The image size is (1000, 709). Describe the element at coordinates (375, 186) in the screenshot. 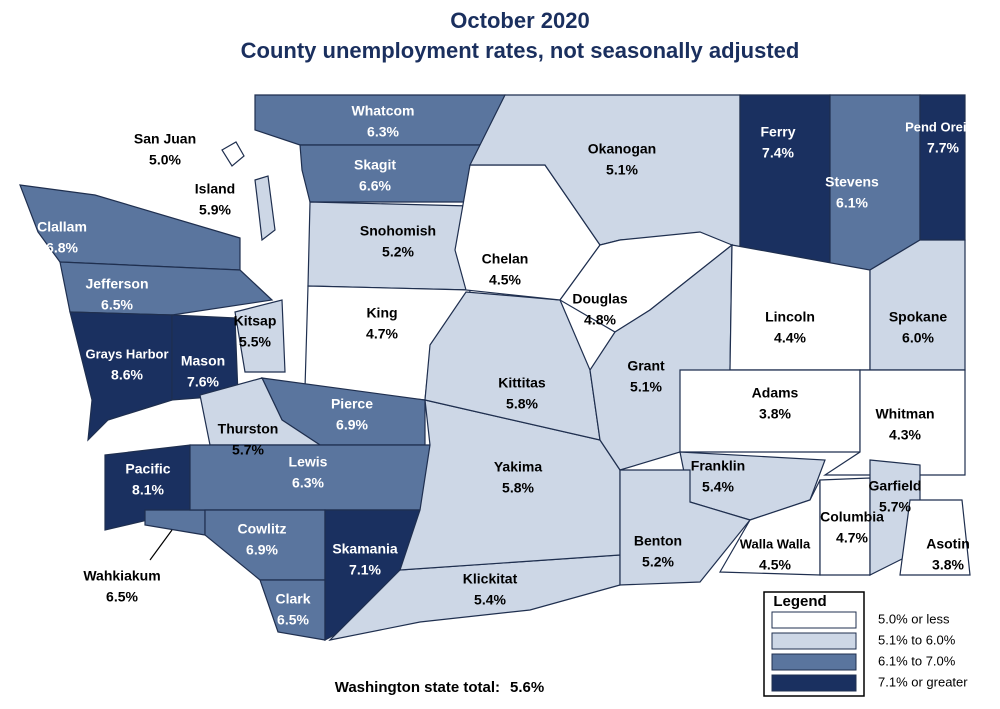

I see `county-rate: 6.6%` at that location.